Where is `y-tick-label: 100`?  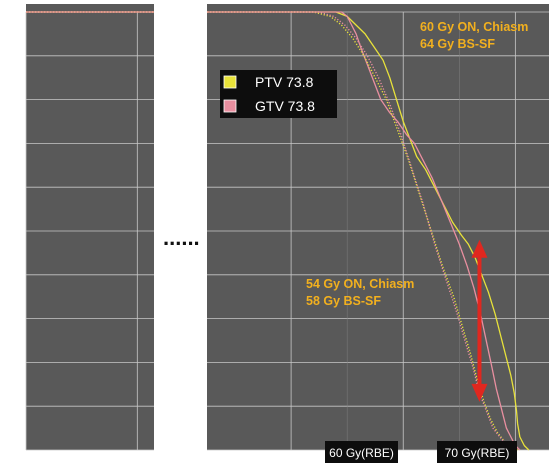
y-tick-label: 100 is located at coordinates (15, 12).